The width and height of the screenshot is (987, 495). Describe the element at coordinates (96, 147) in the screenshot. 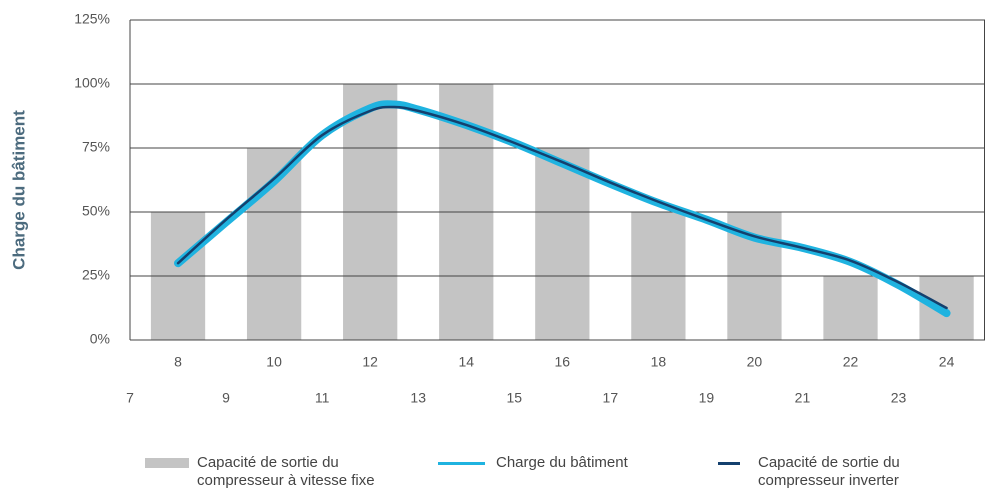

I see `y-tick-label: 75%` at that location.